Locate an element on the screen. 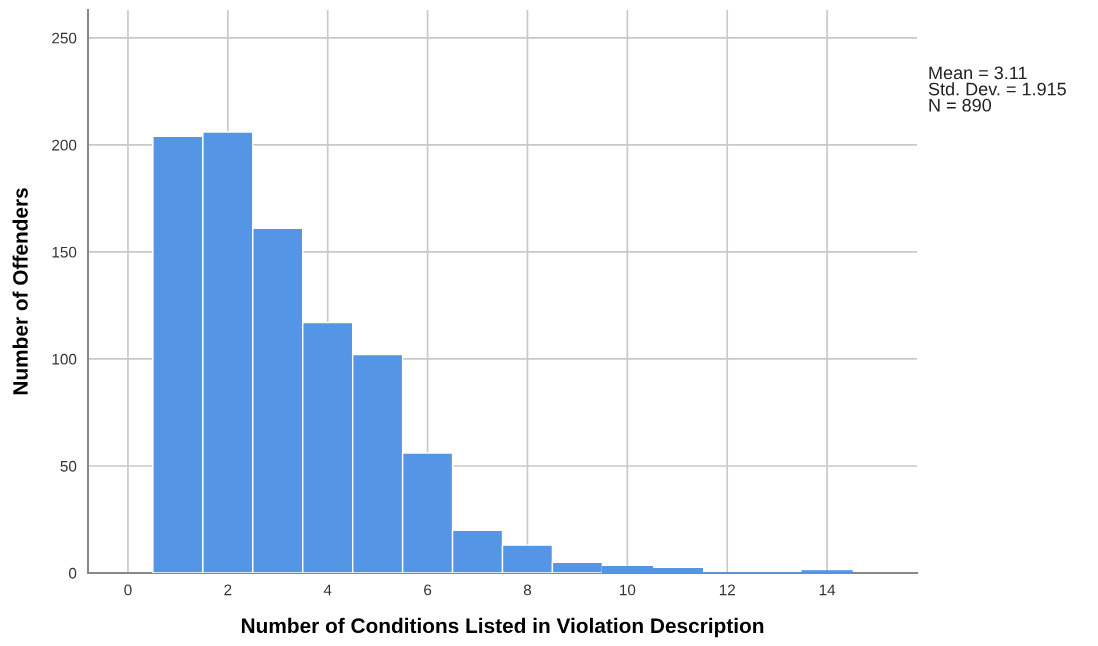 The image size is (1098, 646). y-tick-label: 100 is located at coordinates (64, 359).